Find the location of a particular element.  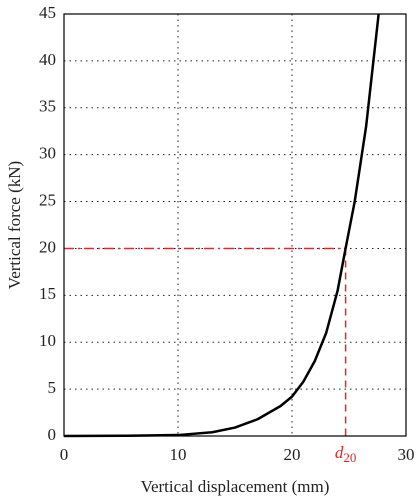

y-tick-label: 10 is located at coordinates (47, 340).